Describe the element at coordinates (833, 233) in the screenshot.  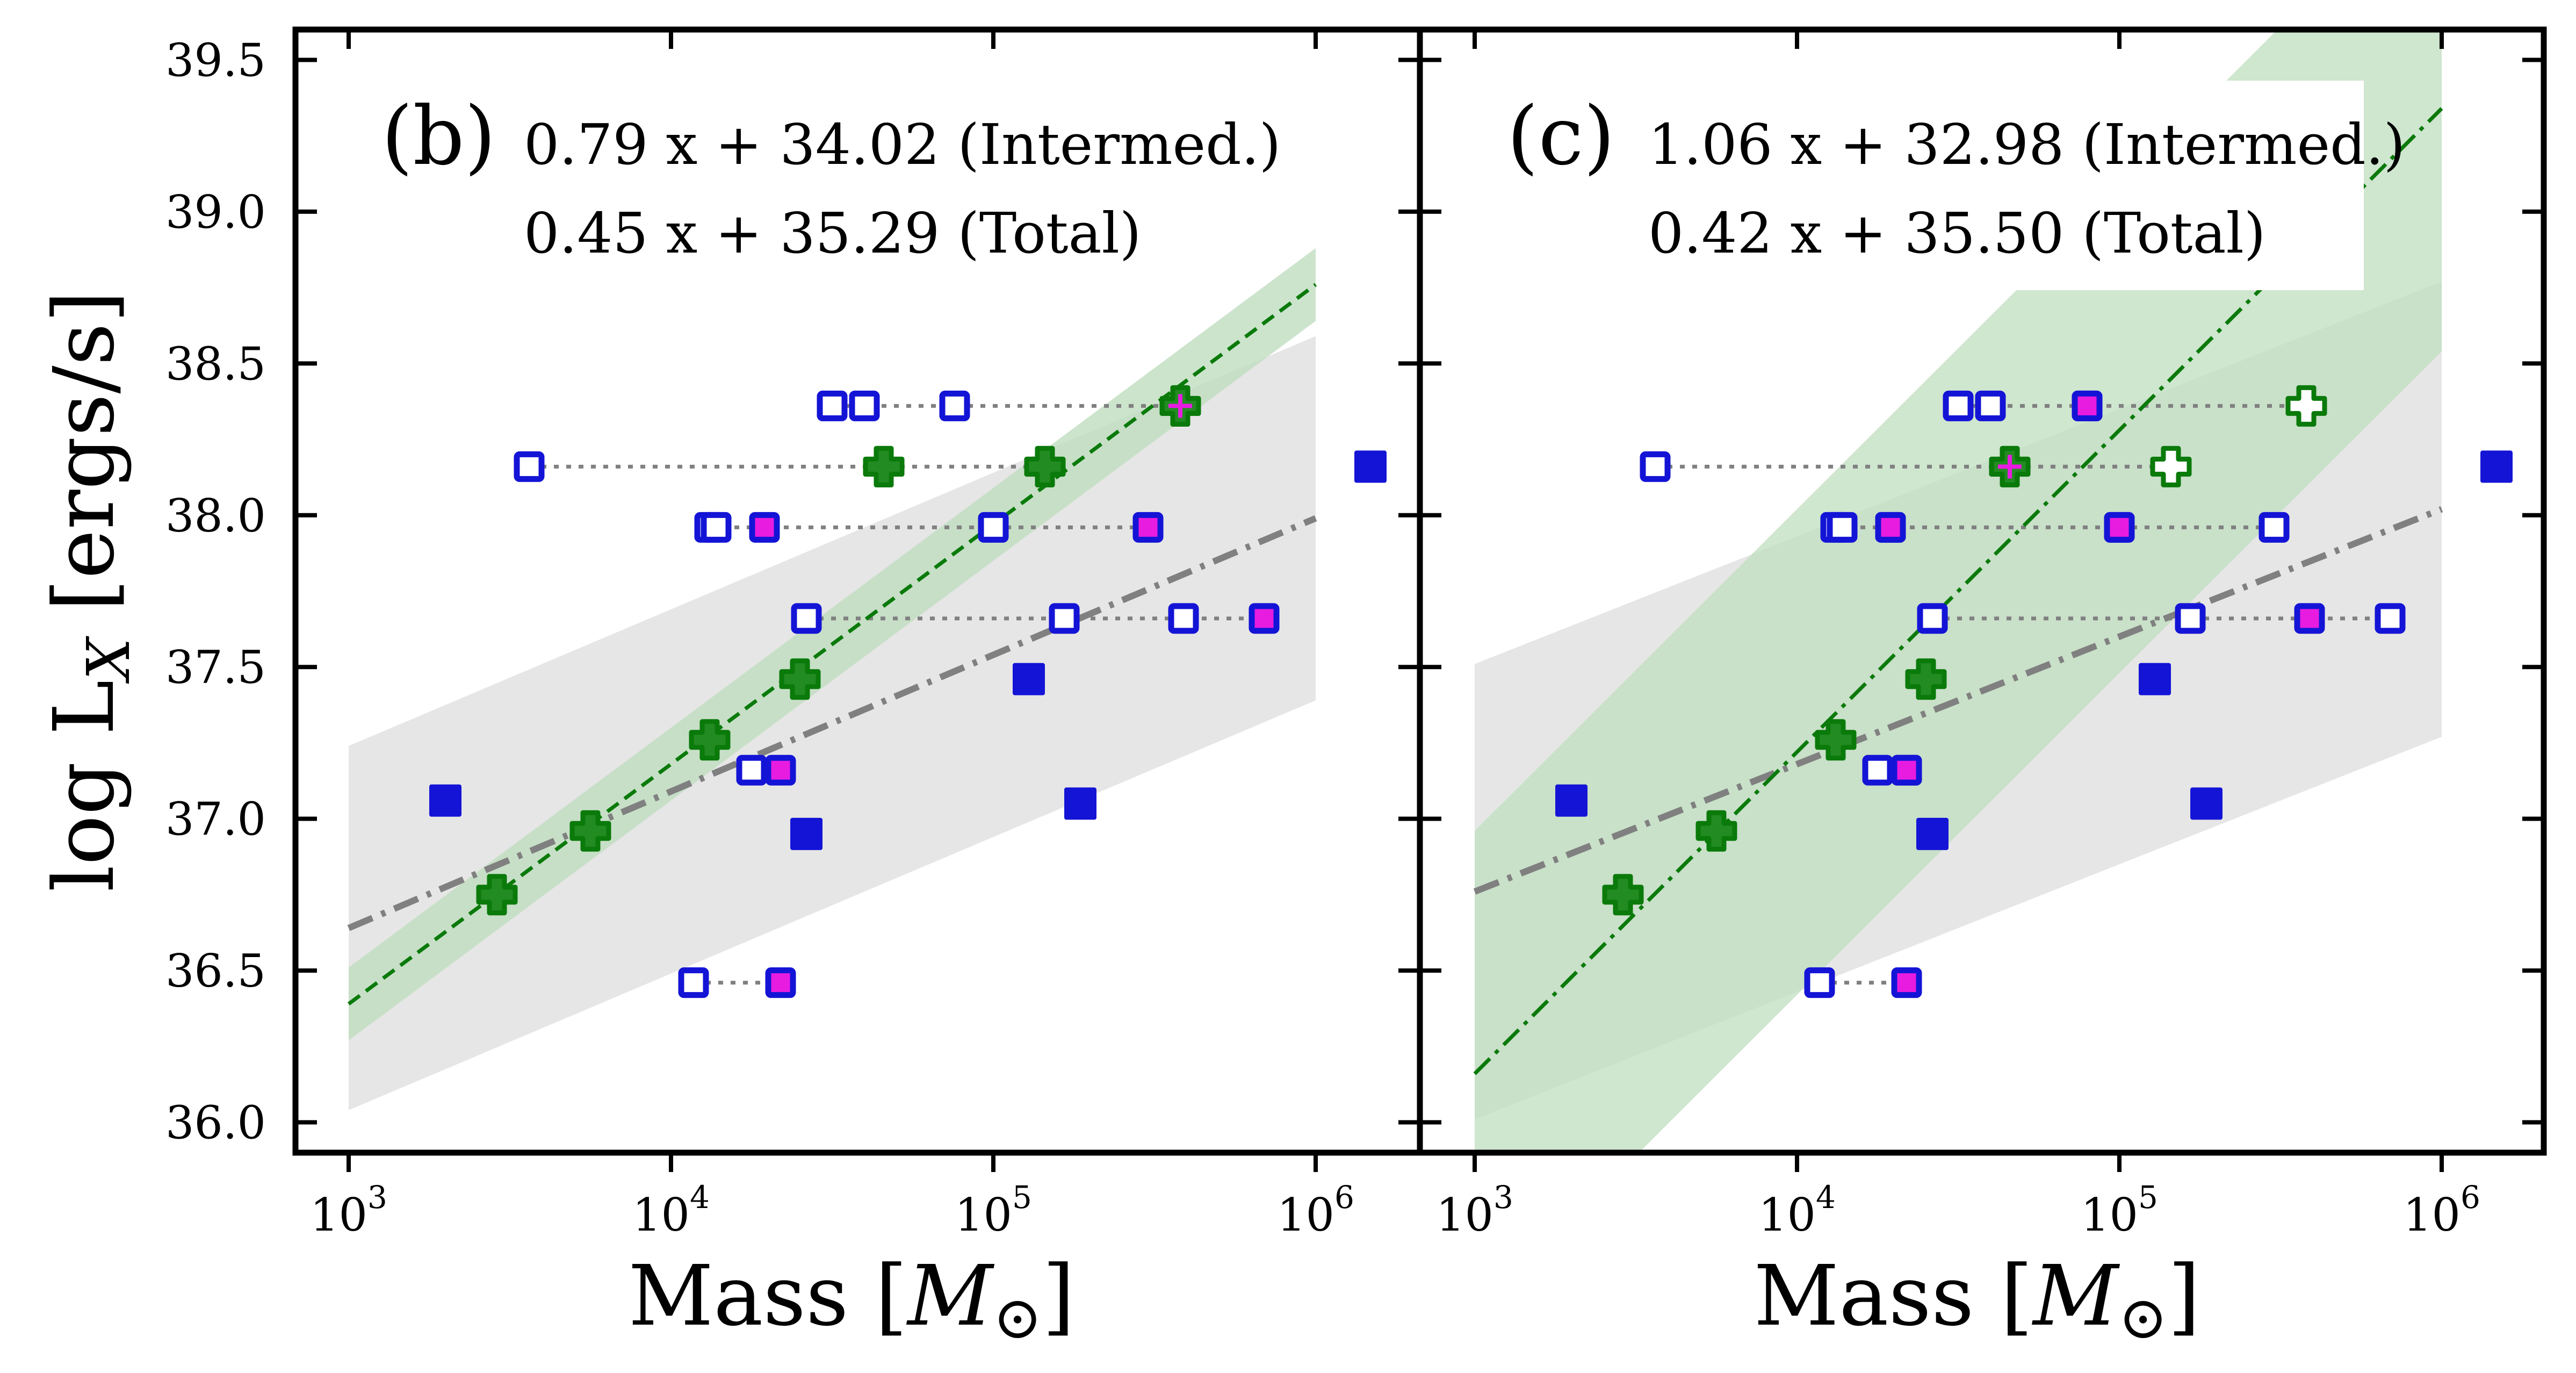
I see `fit-label-total: 0.45 x + 35.29 (Total)` at that location.